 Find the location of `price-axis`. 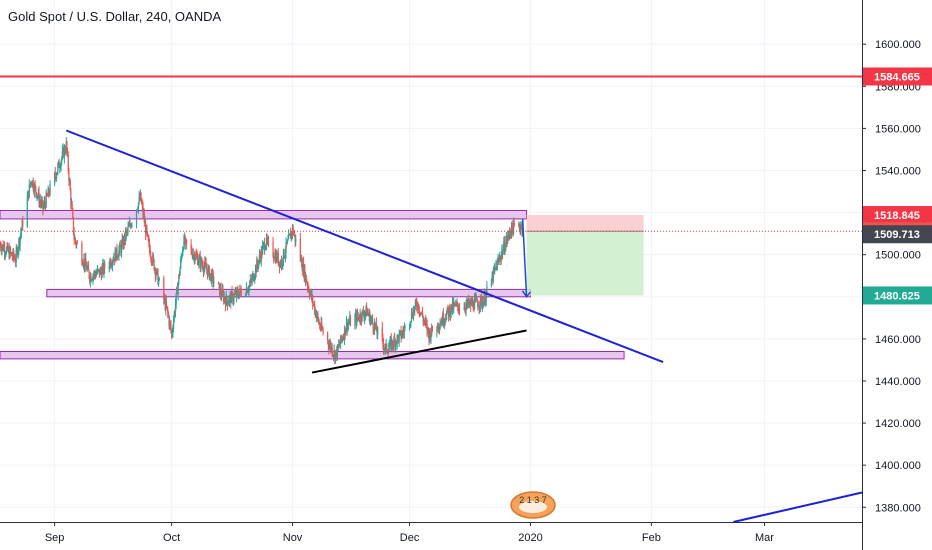

price-axis is located at coordinates (897, 275).